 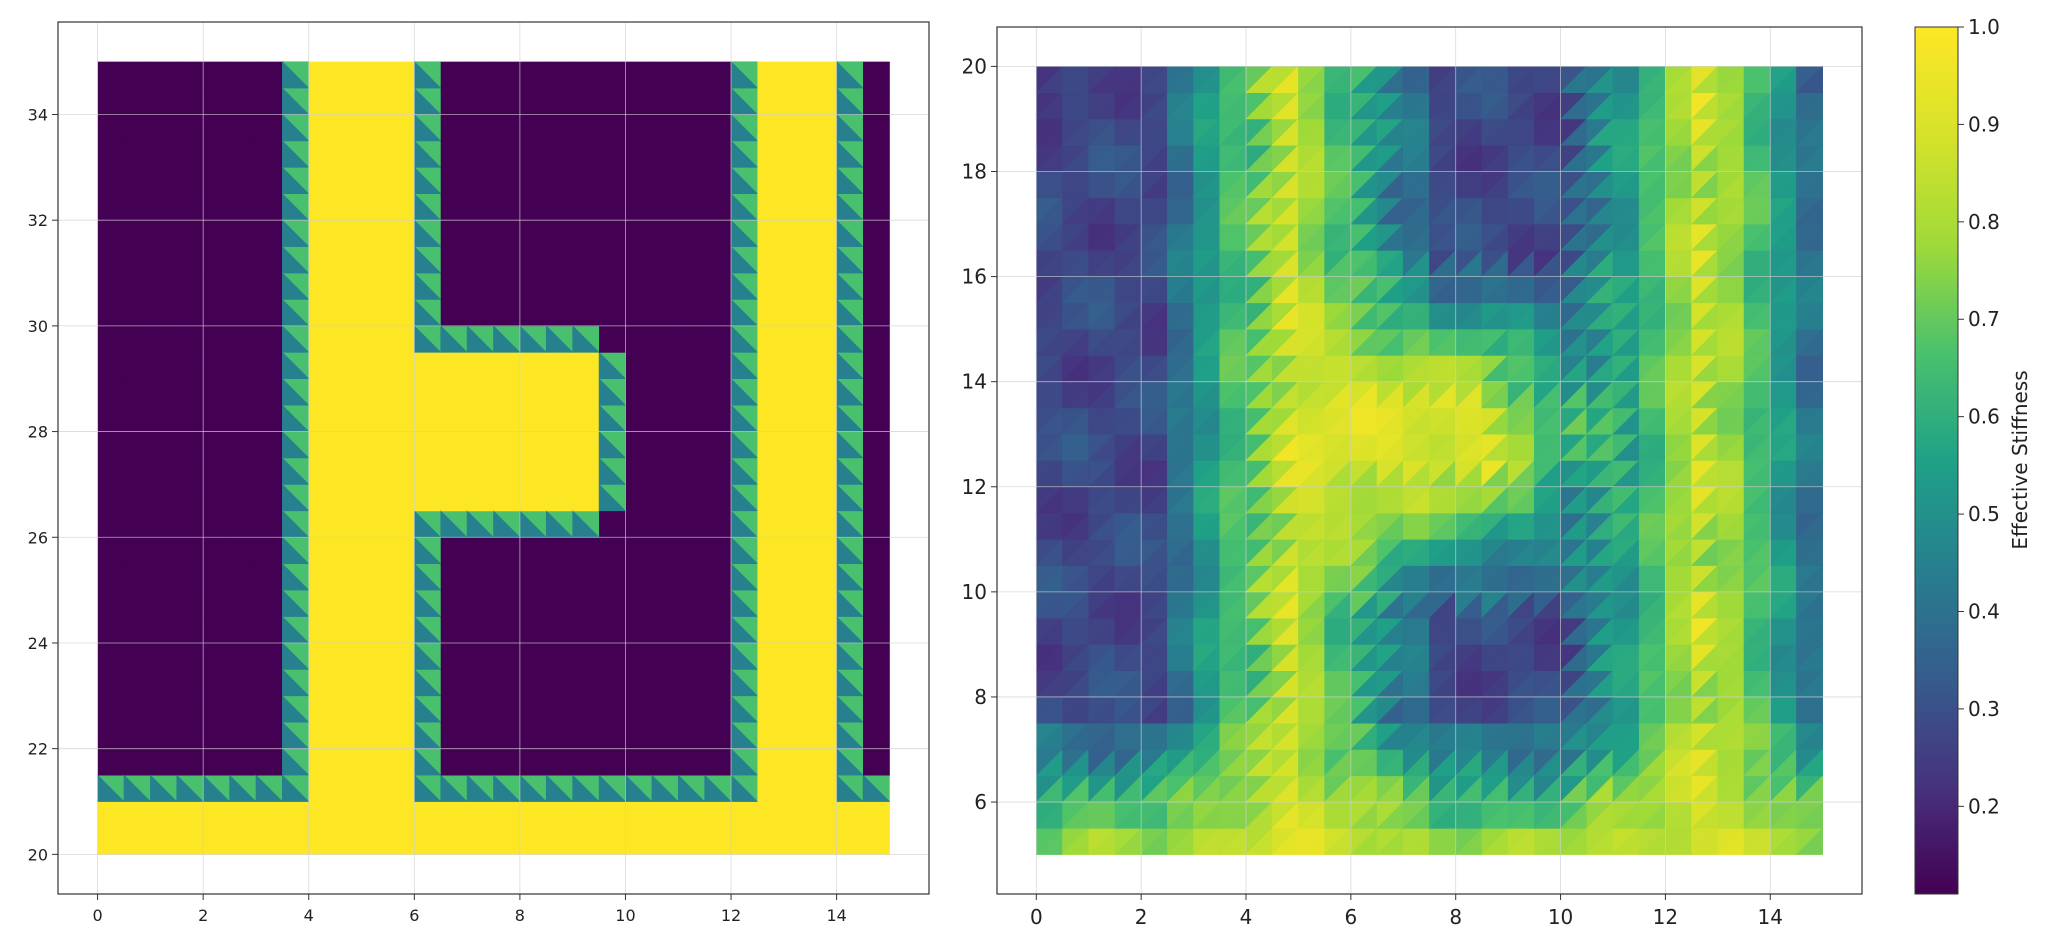 I want to click on y-tick-label: 16, so click(x=974, y=277).